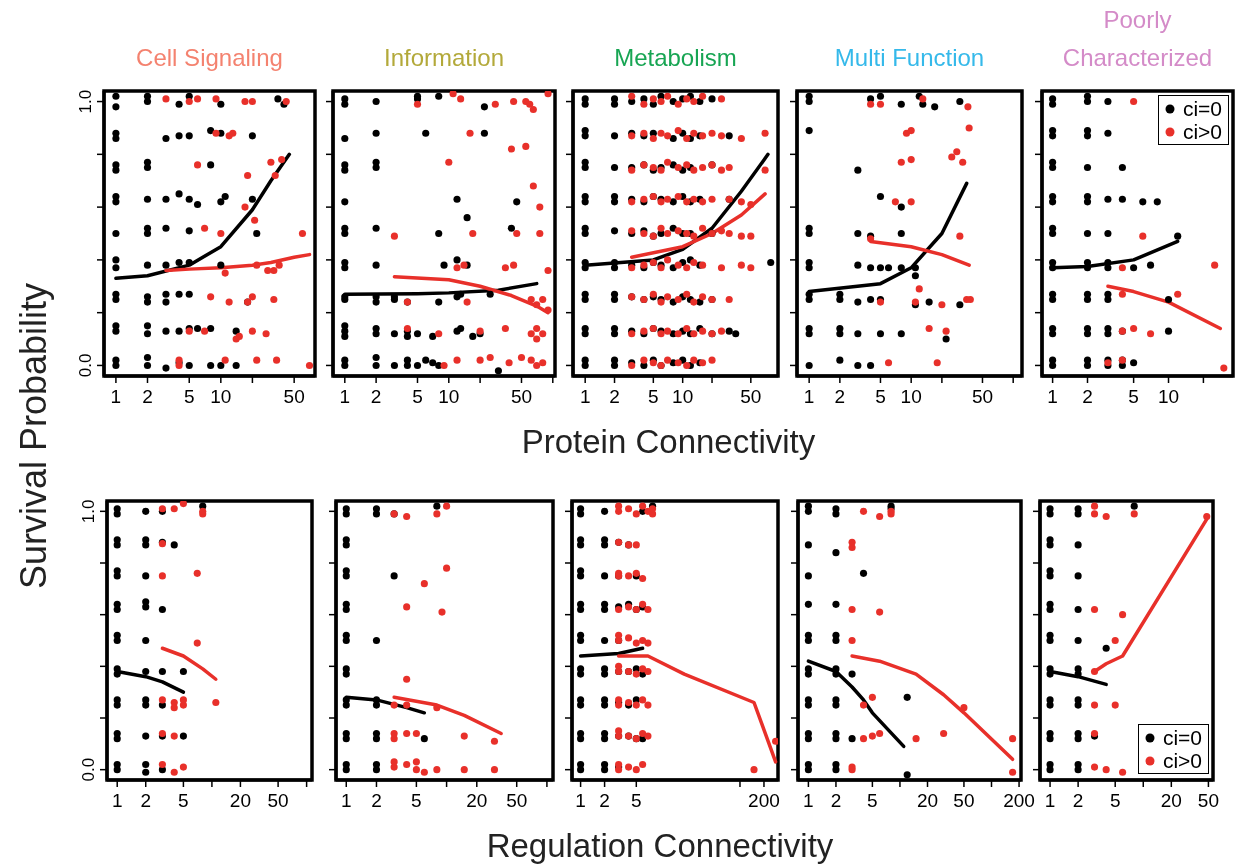  What do you see at coordinates (675, 58) in the screenshot?
I see `chart-title: Metabolism` at bounding box center [675, 58].